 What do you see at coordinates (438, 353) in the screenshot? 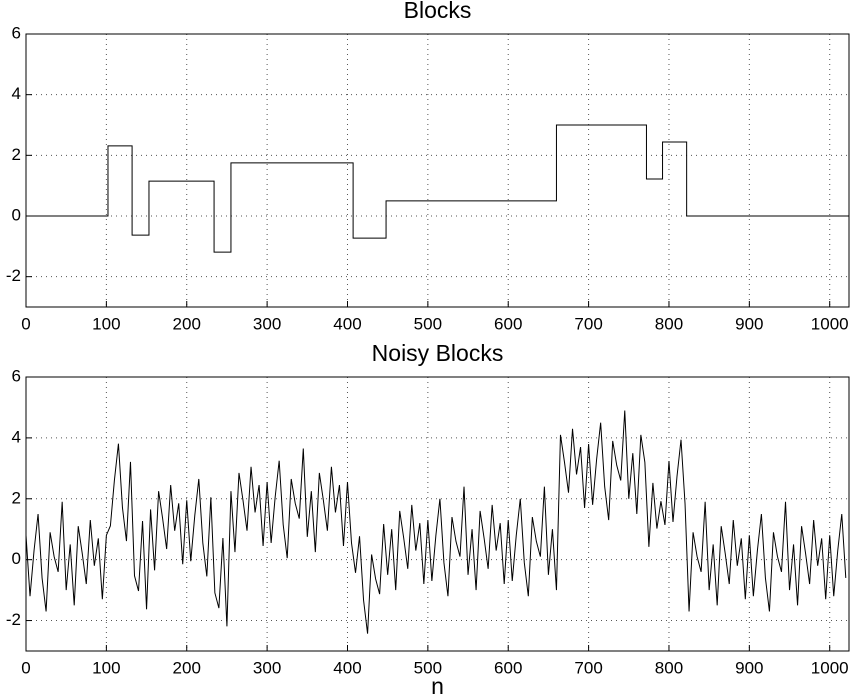
I see `chart-title: Noisy Blocks` at bounding box center [438, 353].